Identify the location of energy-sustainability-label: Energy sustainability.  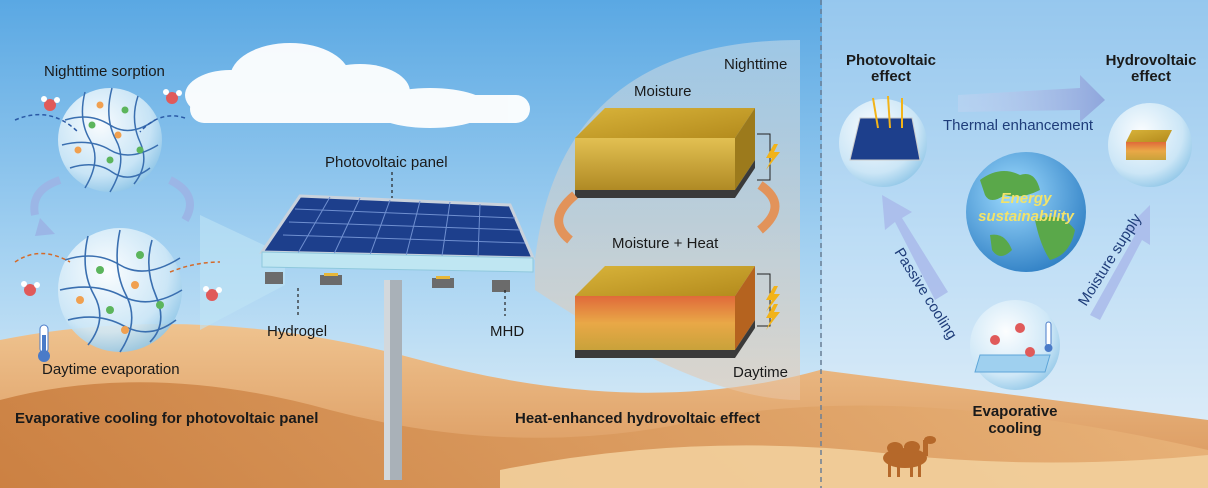
(1026, 208).